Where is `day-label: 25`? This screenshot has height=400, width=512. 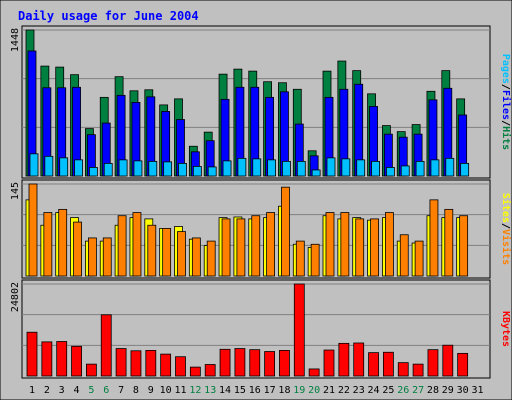
day-label: 25 is located at coordinates (388, 390).